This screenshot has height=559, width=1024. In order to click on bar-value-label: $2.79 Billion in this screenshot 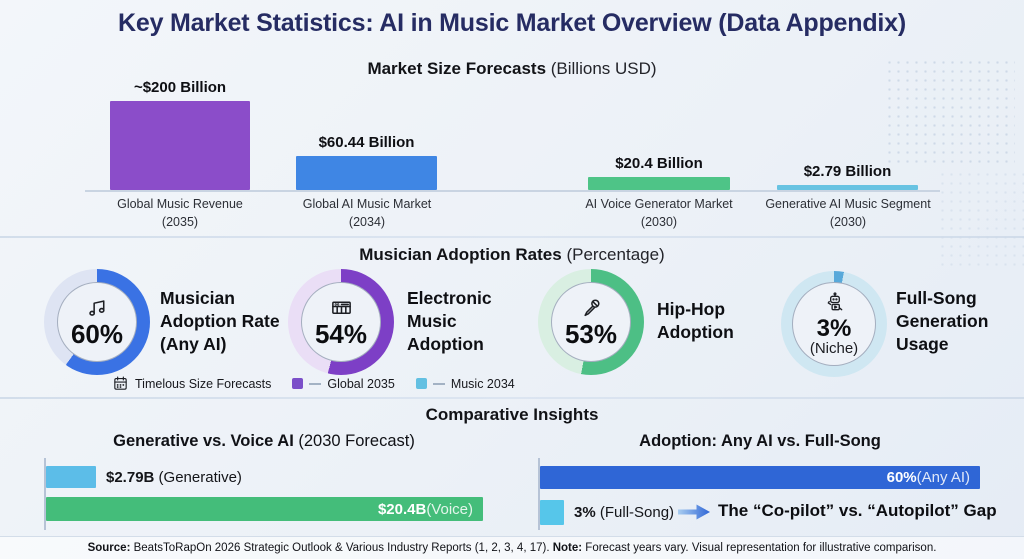, I will do `click(847, 171)`.